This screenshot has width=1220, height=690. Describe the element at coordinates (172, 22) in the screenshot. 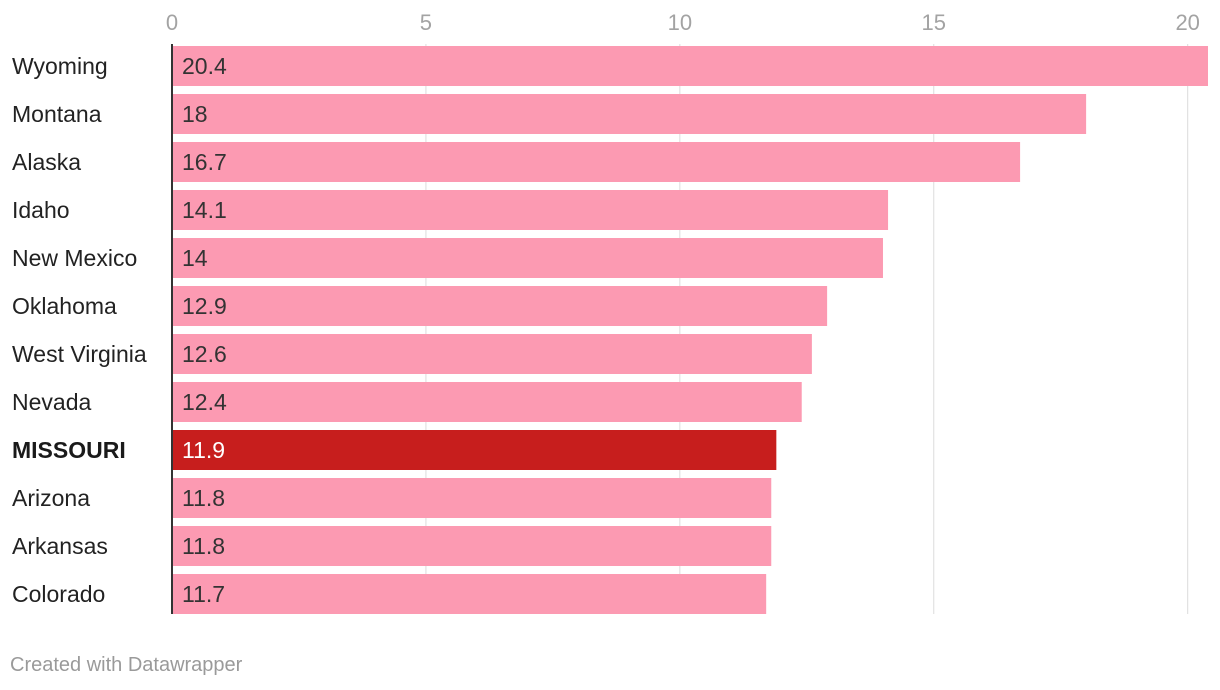

I see `x-tick-label: 0` at that location.